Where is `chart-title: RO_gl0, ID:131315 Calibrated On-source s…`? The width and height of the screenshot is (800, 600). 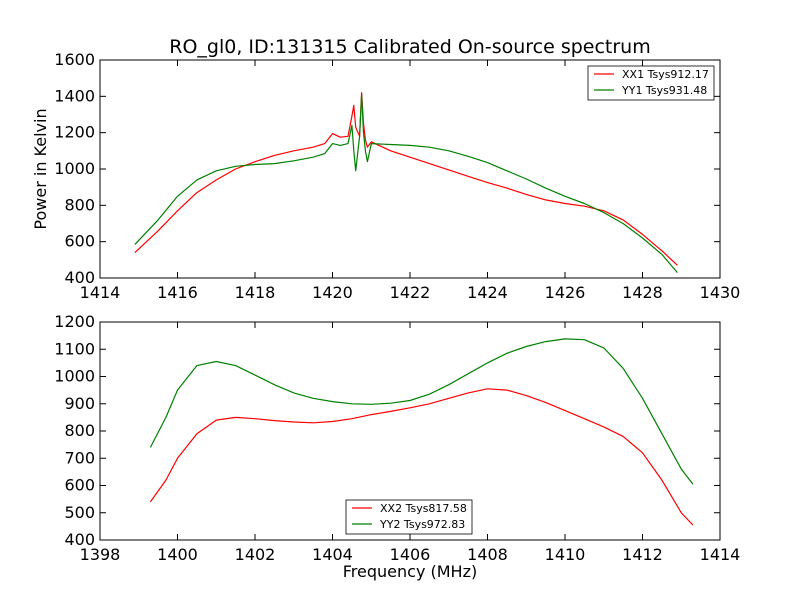
chart-title: RO_gl0, ID:131315 Calibrated On-source s… is located at coordinates (410, 47).